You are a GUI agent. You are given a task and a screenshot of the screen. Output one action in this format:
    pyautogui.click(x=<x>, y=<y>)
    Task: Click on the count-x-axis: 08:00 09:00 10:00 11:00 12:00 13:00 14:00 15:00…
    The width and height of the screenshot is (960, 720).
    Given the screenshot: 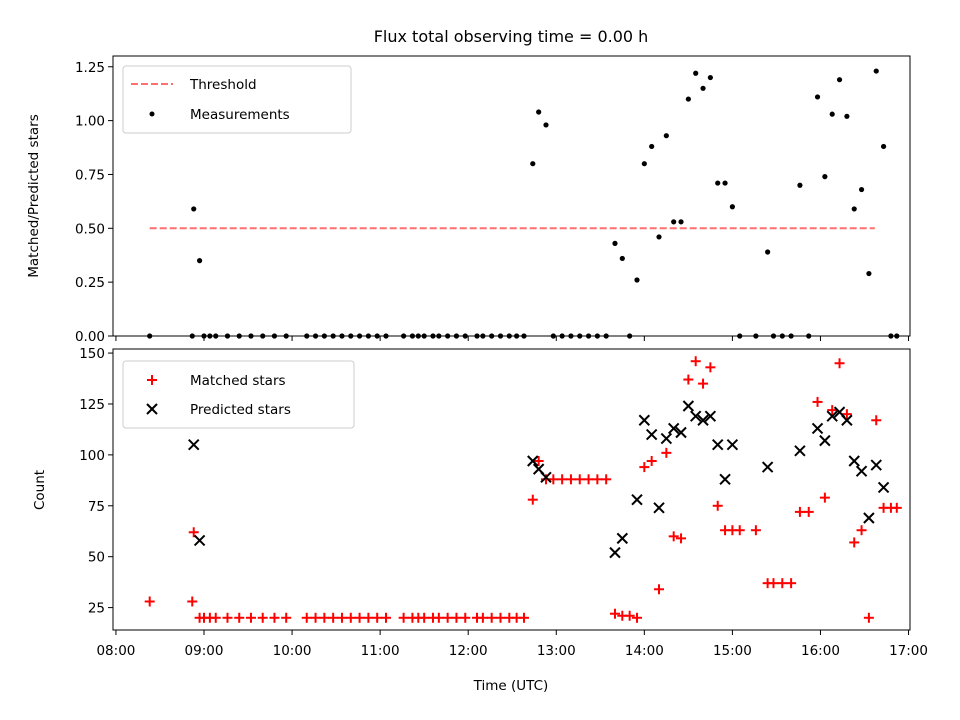 What is the action you would take?
    pyautogui.click(x=512, y=644)
    